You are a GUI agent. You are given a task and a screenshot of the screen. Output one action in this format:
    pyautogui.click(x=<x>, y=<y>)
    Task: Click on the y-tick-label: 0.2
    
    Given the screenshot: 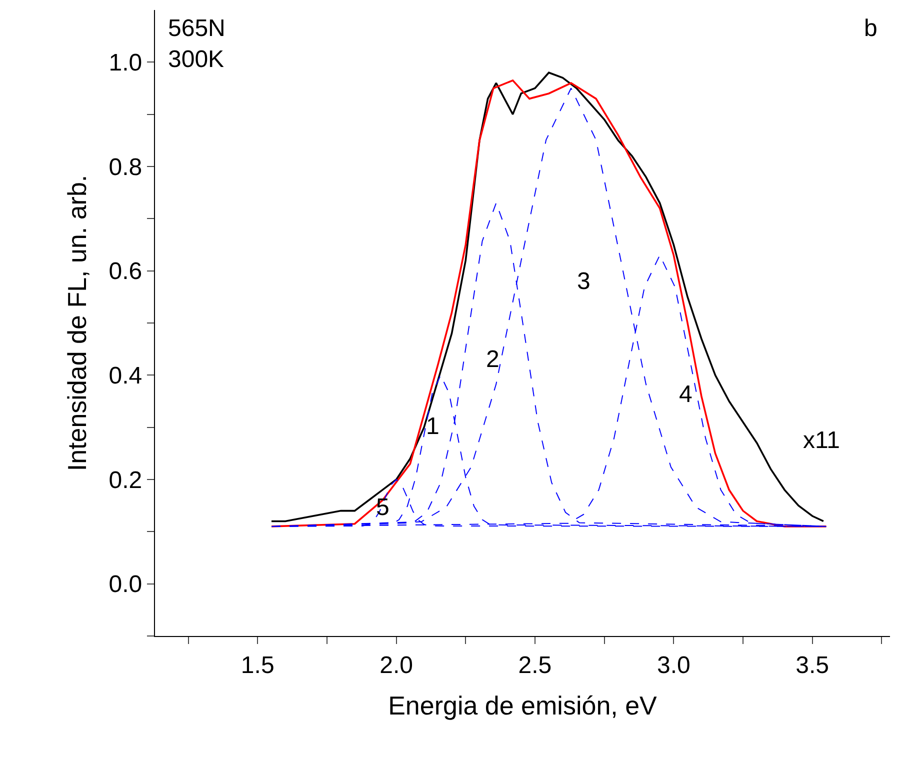 What is the action you would take?
    pyautogui.click(x=125, y=480)
    